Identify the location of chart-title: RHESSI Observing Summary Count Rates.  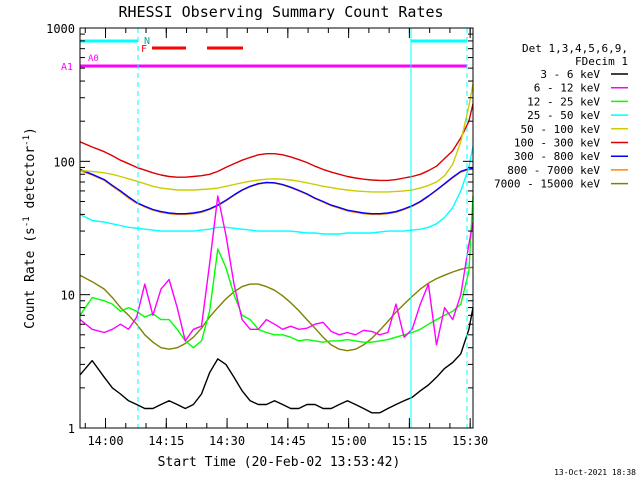
(280, 12).